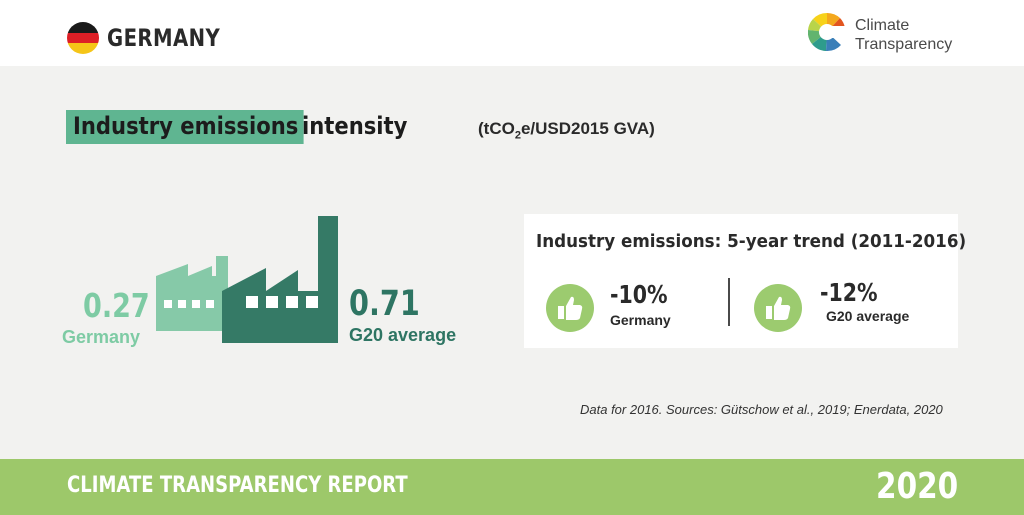 The image size is (1024, 515). What do you see at coordinates (101, 337) in the screenshot?
I see `germany-label: Germany` at bounding box center [101, 337].